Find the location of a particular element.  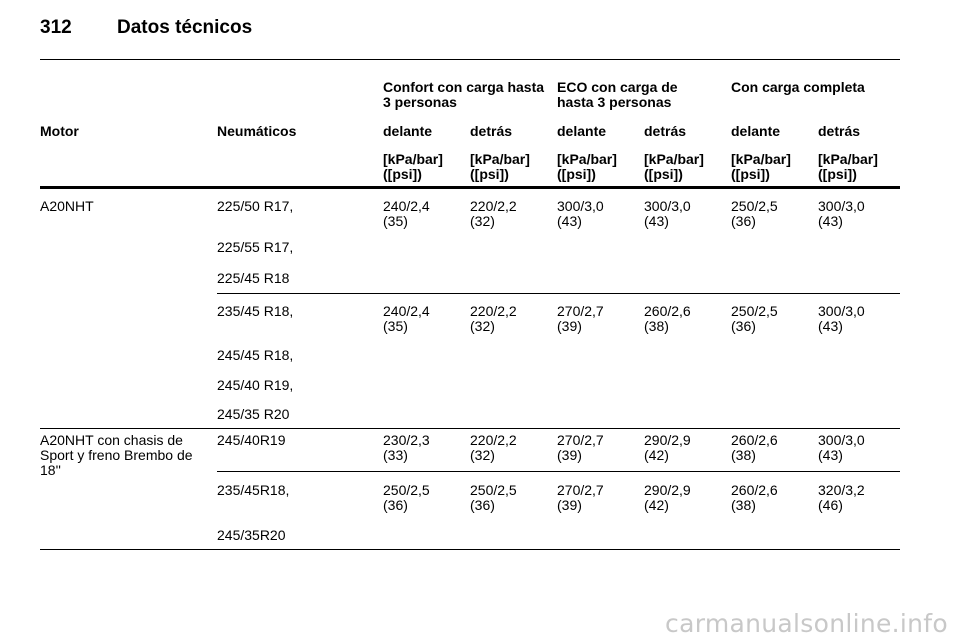

pressure-value: 320/3,2 (46) is located at coordinates (841, 497).